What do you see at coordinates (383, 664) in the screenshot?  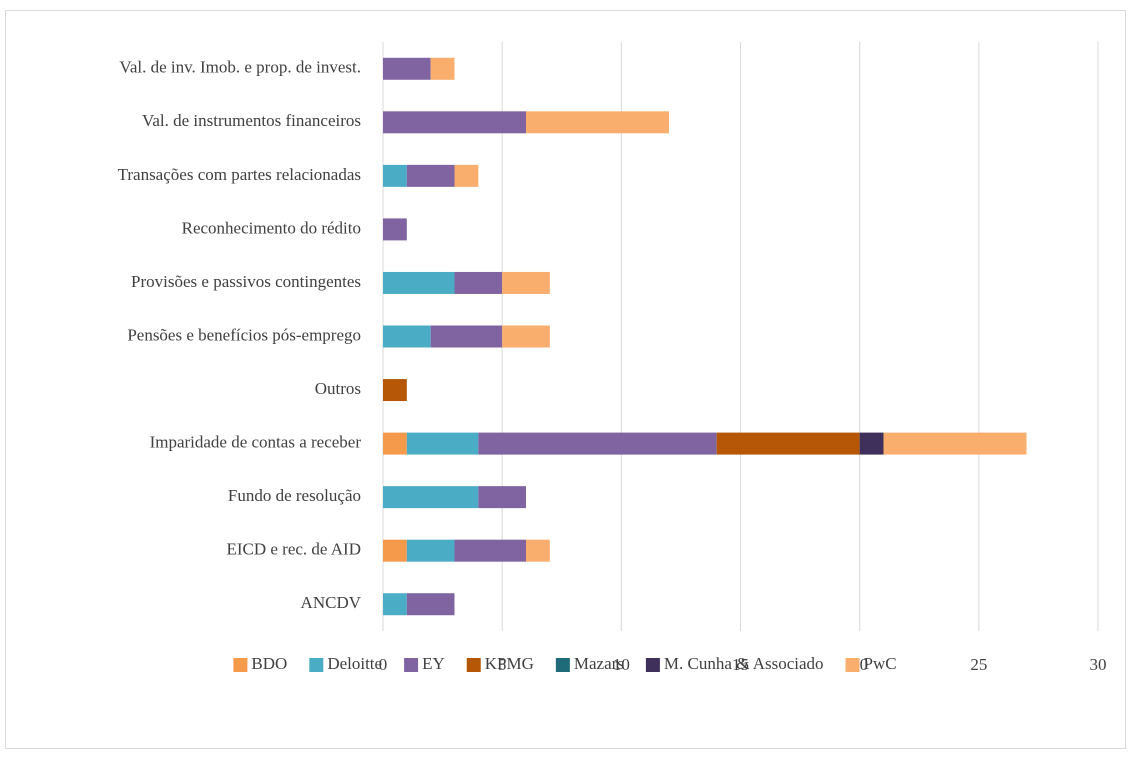 I see `x-tick-label: 0` at bounding box center [383, 664].